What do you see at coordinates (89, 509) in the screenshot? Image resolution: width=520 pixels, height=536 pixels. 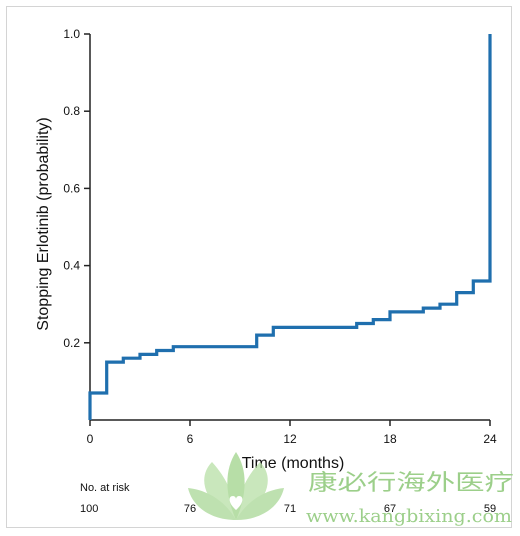 I see `at-risk-value: 100` at bounding box center [89, 509].